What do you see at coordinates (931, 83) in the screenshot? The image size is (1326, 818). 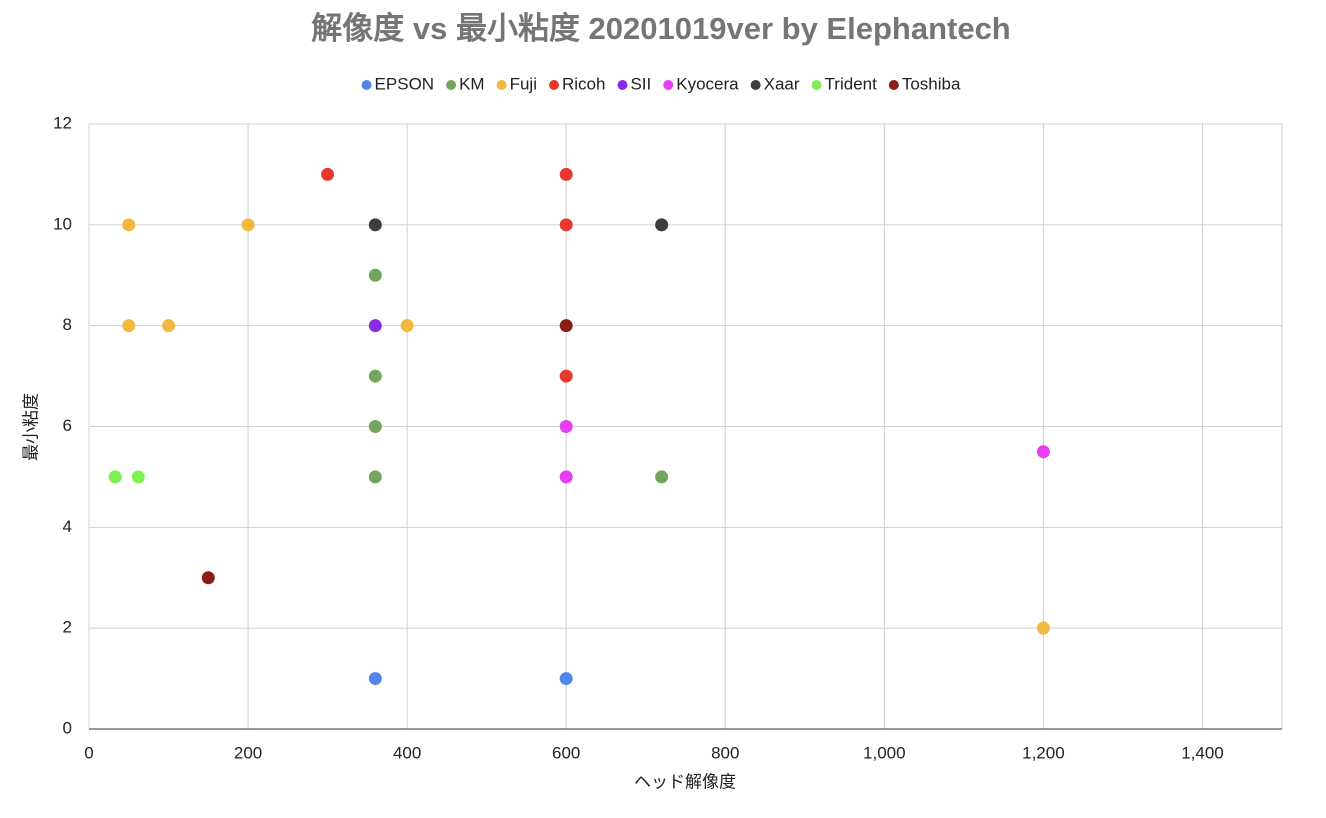 I see `legend-label: Toshiba` at bounding box center [931, 83].